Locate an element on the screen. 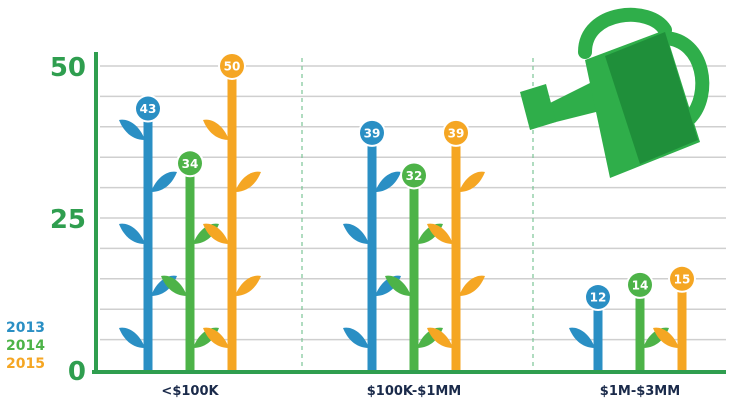  y-tick-labels: 0 25 50 is located at coordinates (68, 220).